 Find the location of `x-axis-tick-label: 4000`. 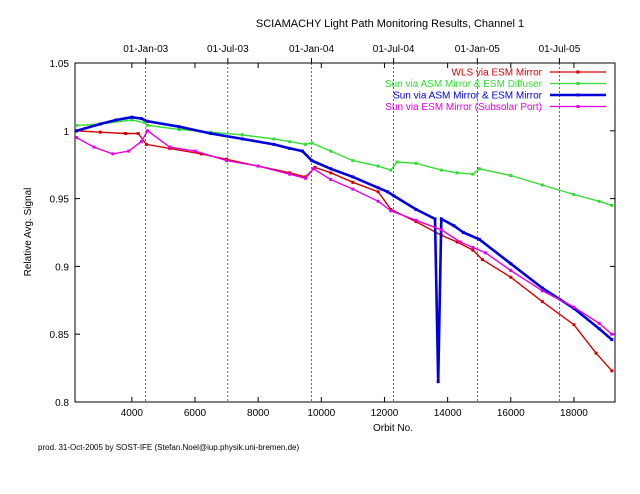

x-axis-tick-label: 4000 is located at coordinates (132, 413).